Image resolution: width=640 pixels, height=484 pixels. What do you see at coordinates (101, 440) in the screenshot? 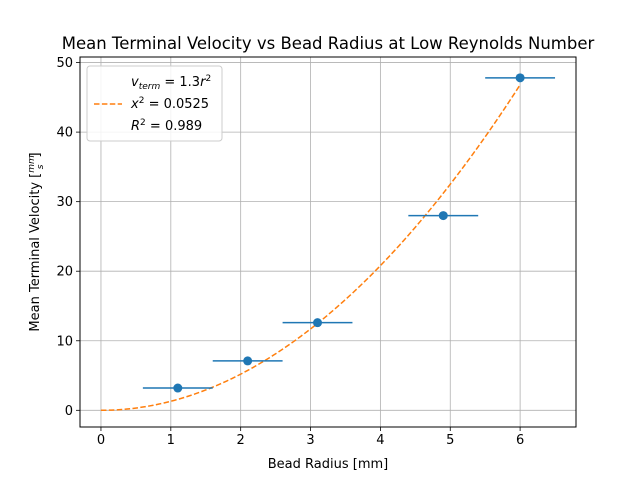
I see `x-tick-label: 0` at bounding box center [101, 440].